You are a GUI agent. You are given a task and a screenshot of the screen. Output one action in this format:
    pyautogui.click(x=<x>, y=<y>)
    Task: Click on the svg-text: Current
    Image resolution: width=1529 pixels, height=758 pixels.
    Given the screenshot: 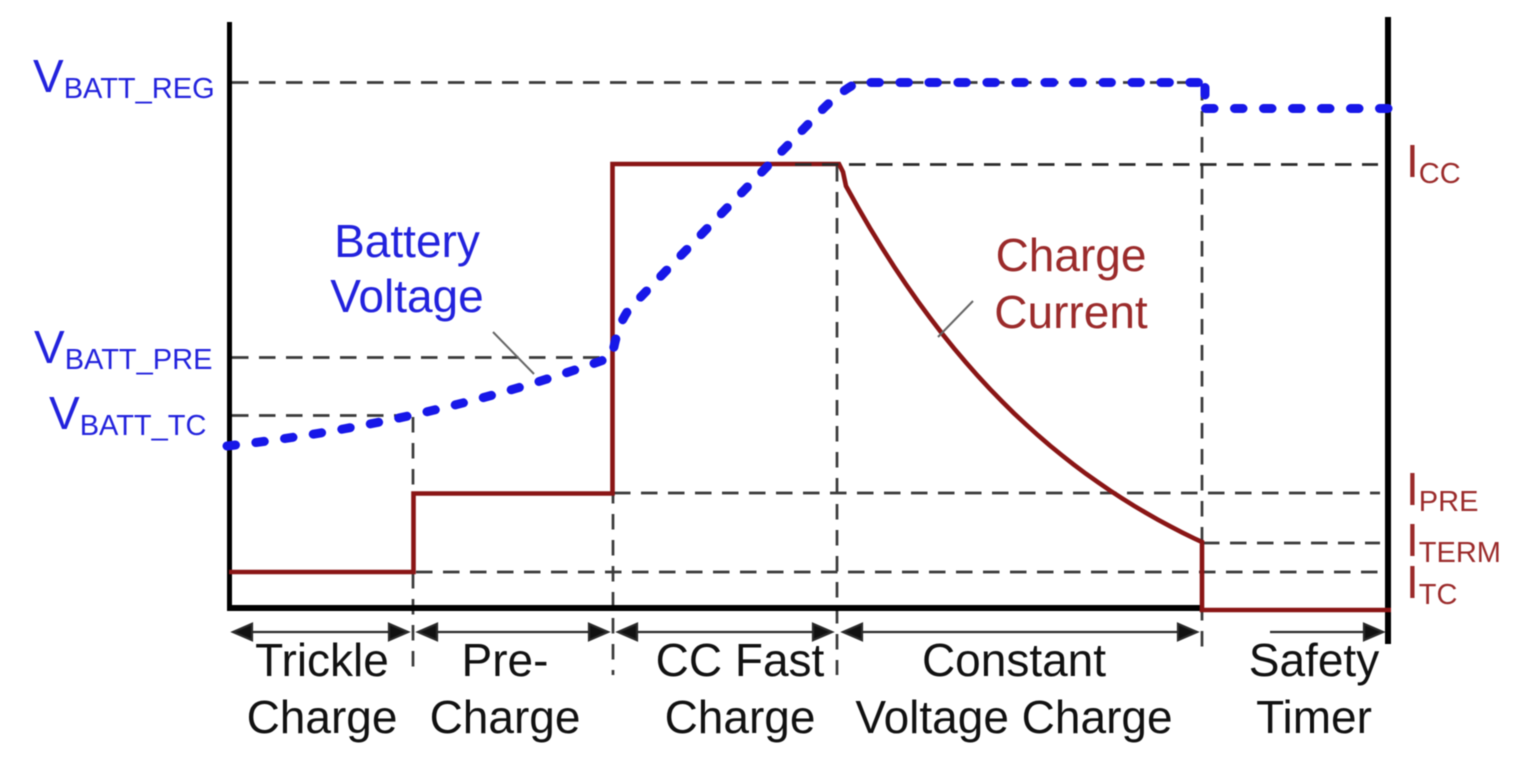 What is the action you would take?
    pyautogui.click(x=1071, y=312)
    